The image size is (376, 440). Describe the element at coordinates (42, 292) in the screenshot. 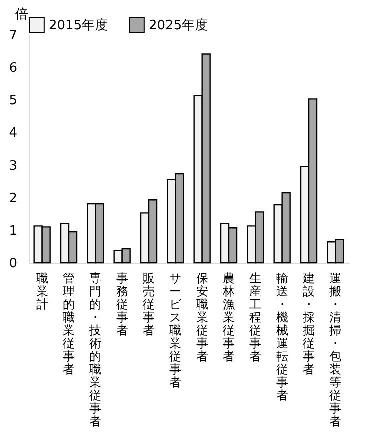

I see `x-tick-label: 職業計` at that location.